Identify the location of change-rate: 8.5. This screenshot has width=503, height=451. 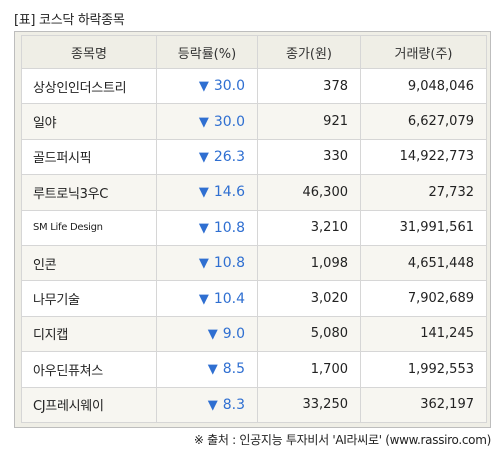
(233, 369).